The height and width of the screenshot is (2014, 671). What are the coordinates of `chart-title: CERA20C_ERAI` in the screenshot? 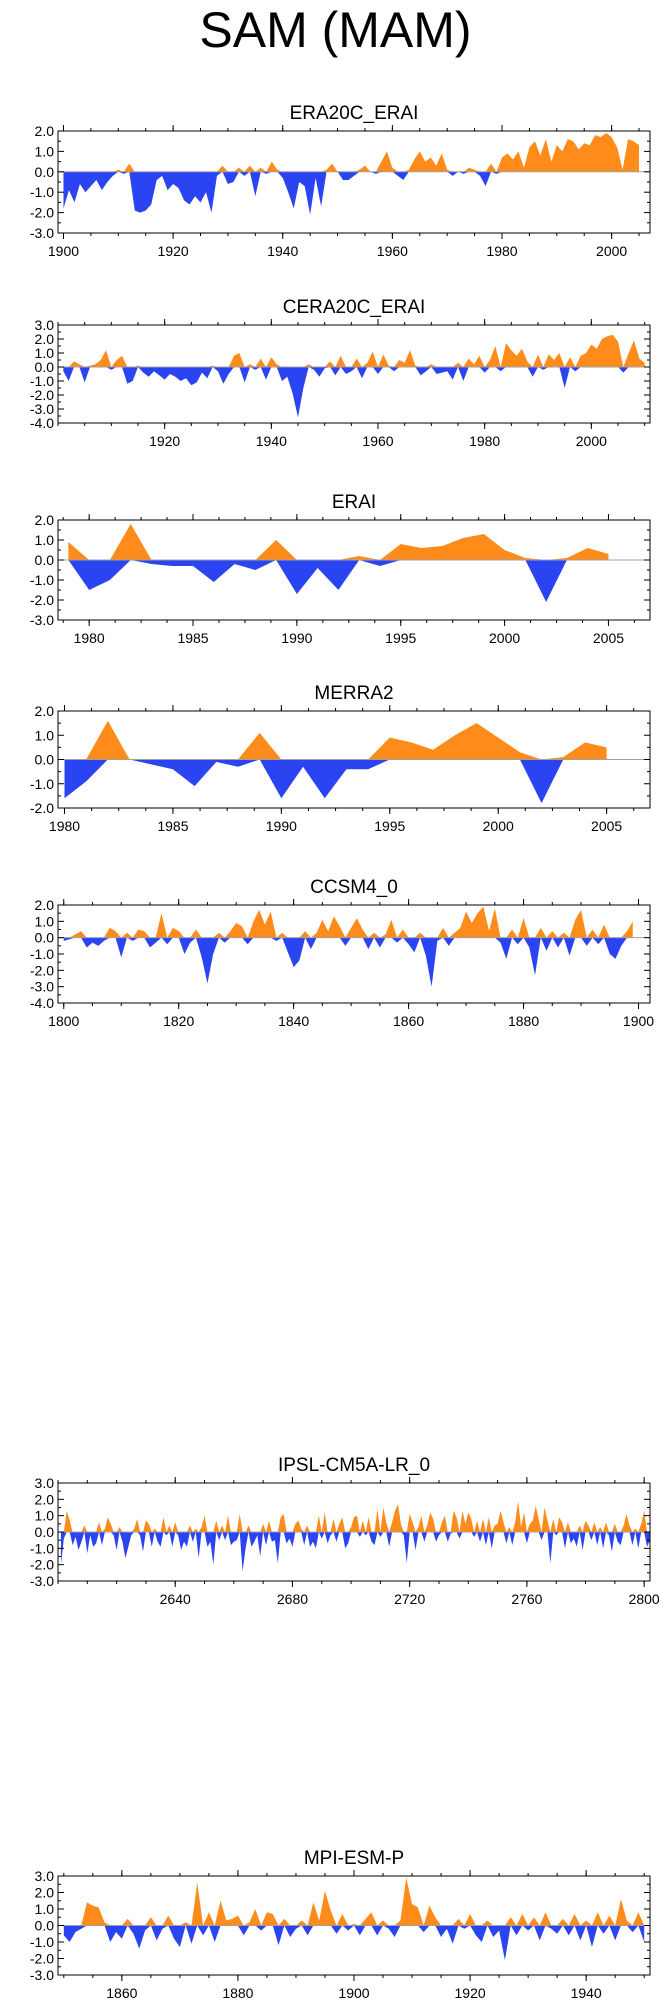 It's located at (354, 307).